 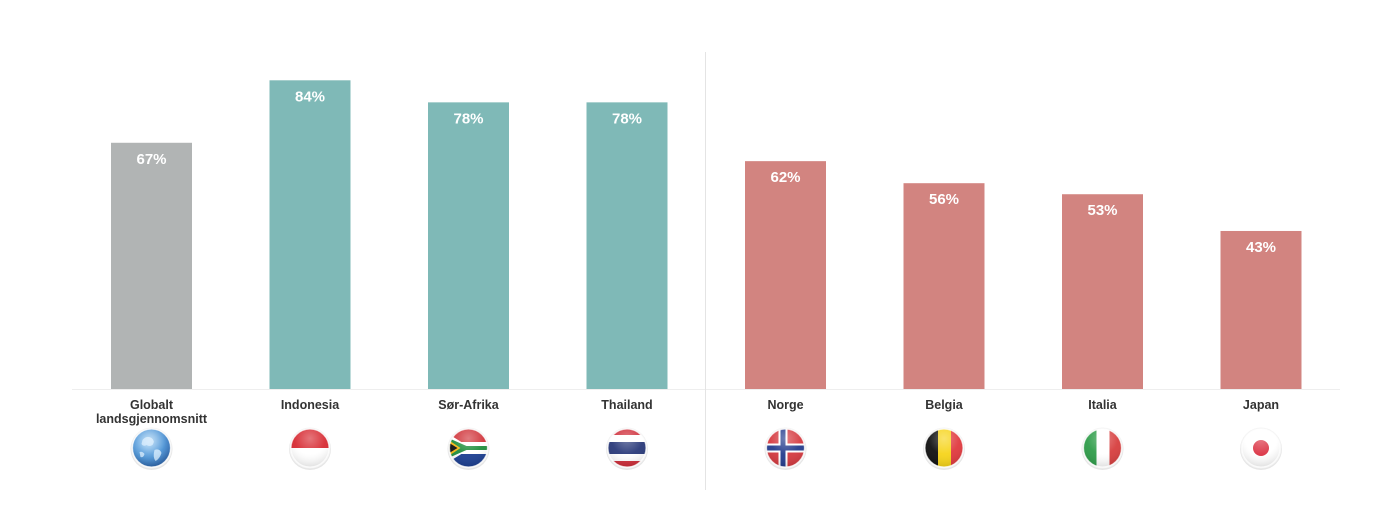 I want to click on category-label-6: Italia, so click(x=1103, y=405).